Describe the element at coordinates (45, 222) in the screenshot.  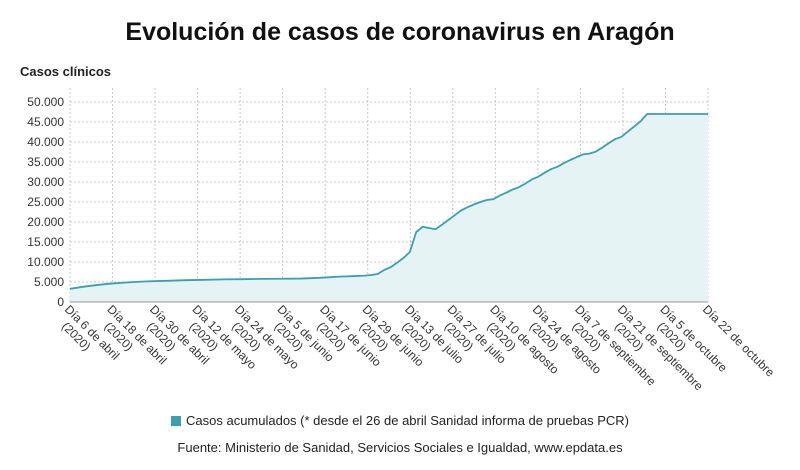
I see `y-tick-label: 20.000` at that location.